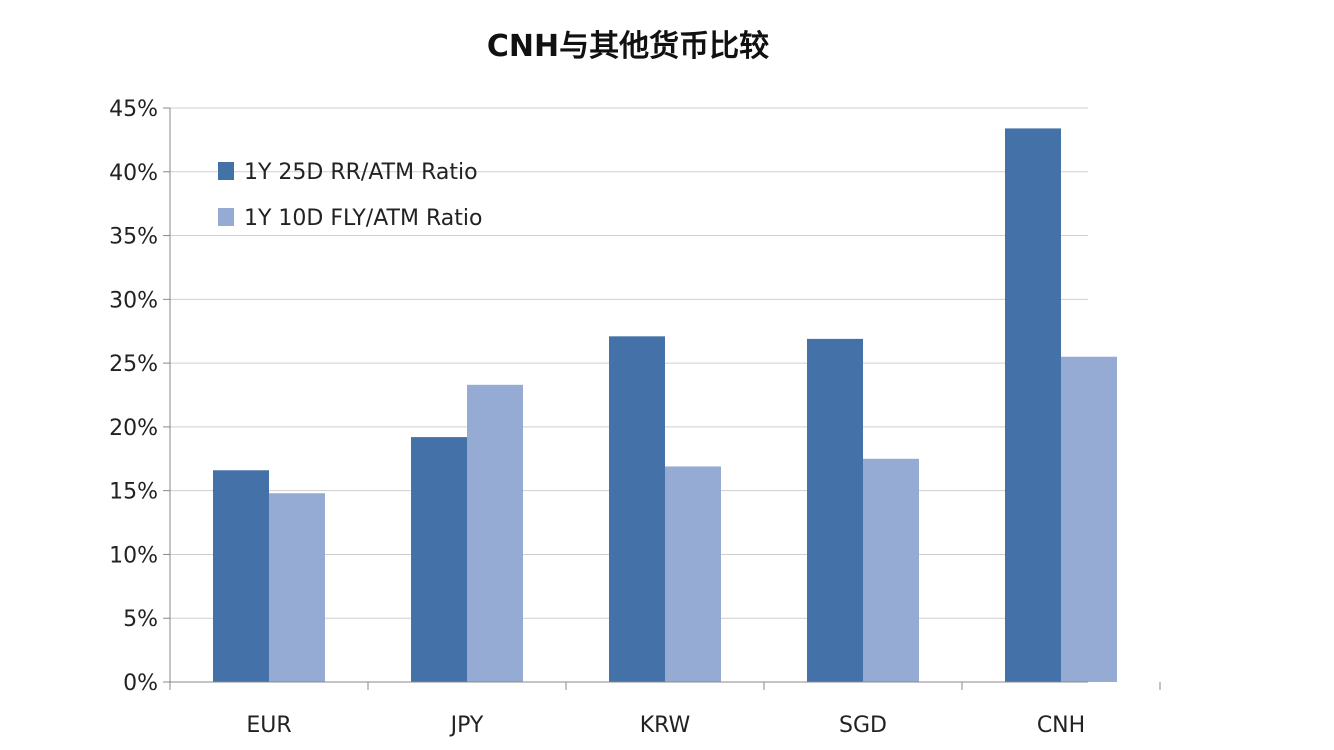  Describe the element at coordinates (140, 619) in the screenshot. I see `y-tick-label: 5%` at that location.